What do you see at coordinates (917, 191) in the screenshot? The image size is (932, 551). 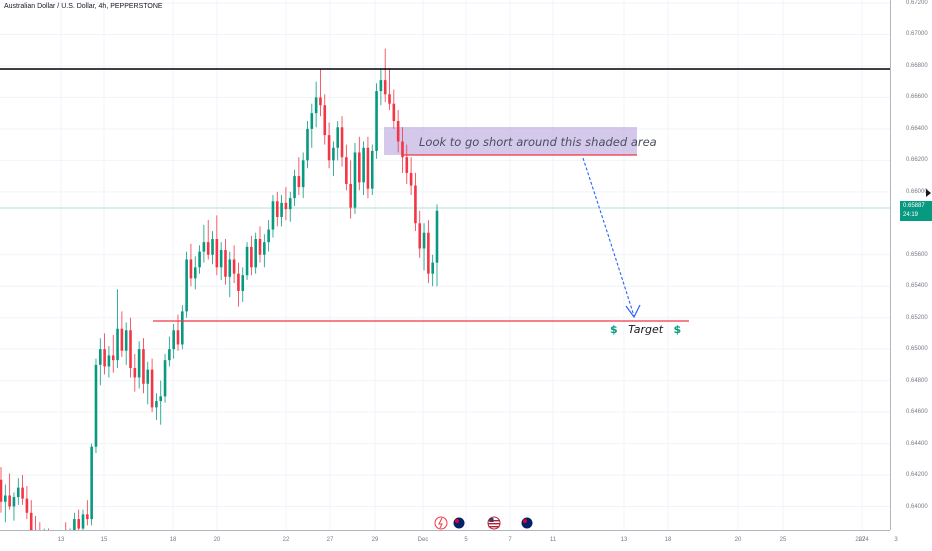 I see `price-tick-label: 0.66000` at bounding box center [917, 191].